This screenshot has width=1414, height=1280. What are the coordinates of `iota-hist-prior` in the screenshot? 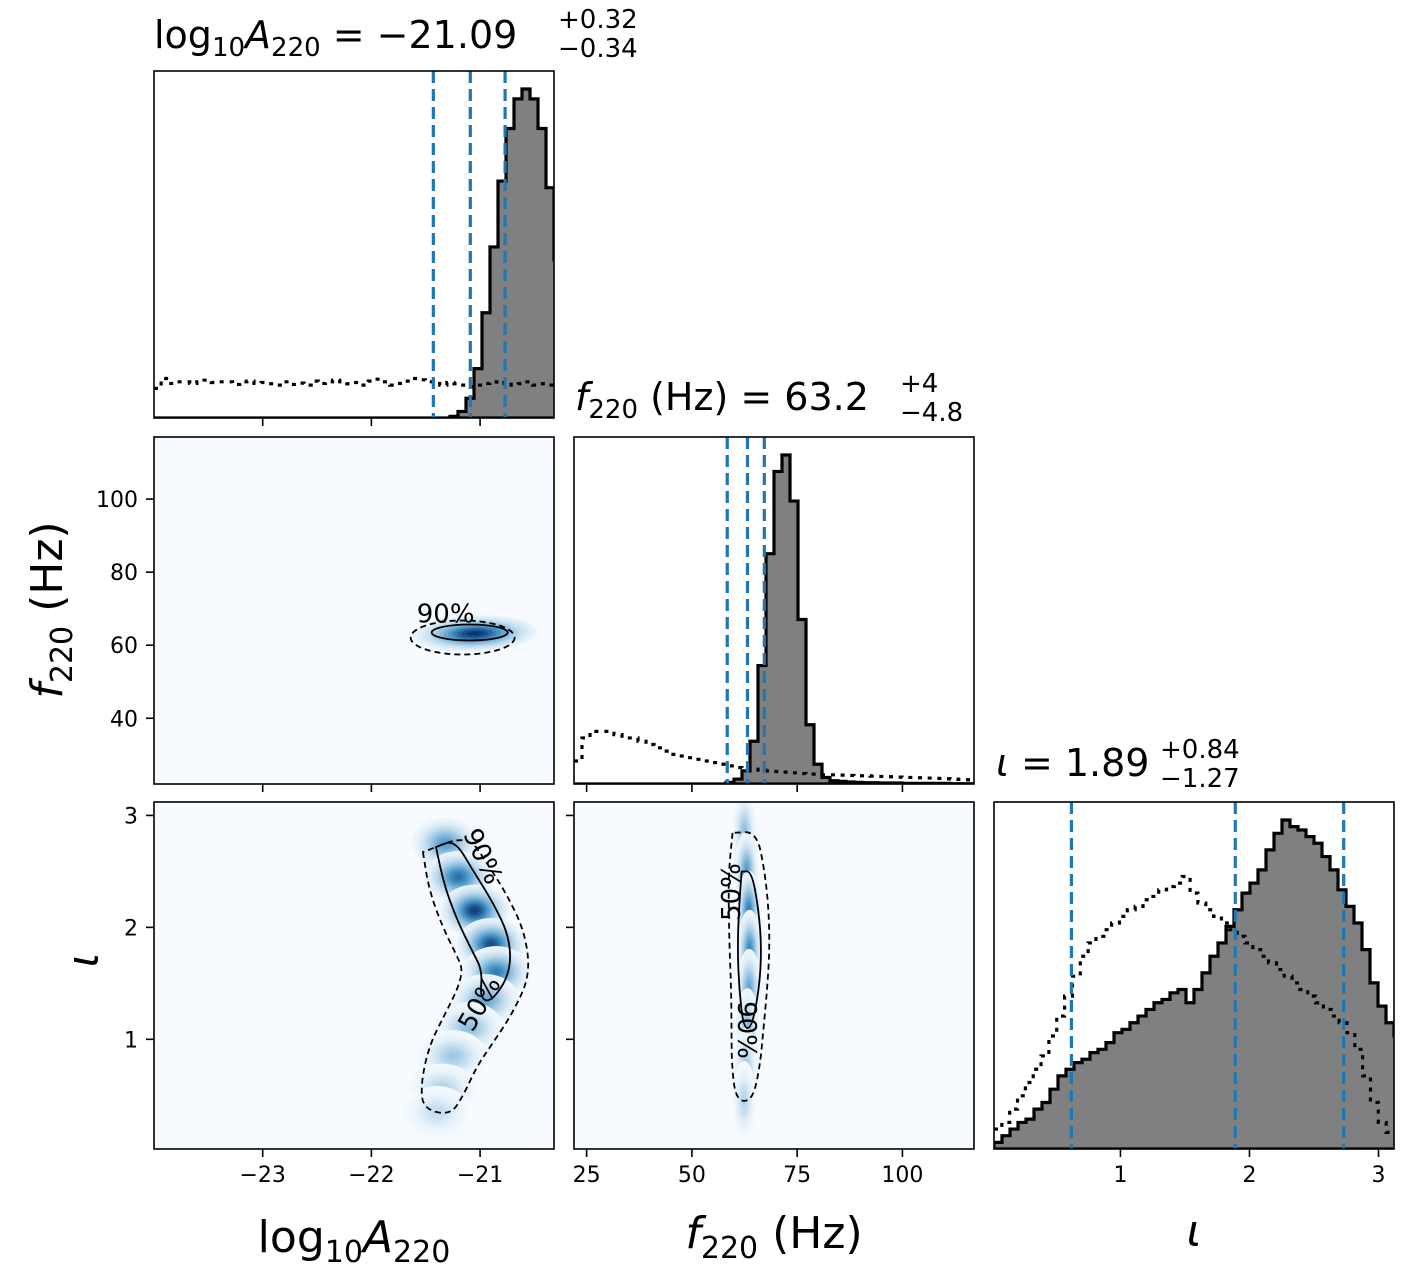 It's located at (1194, 1004).